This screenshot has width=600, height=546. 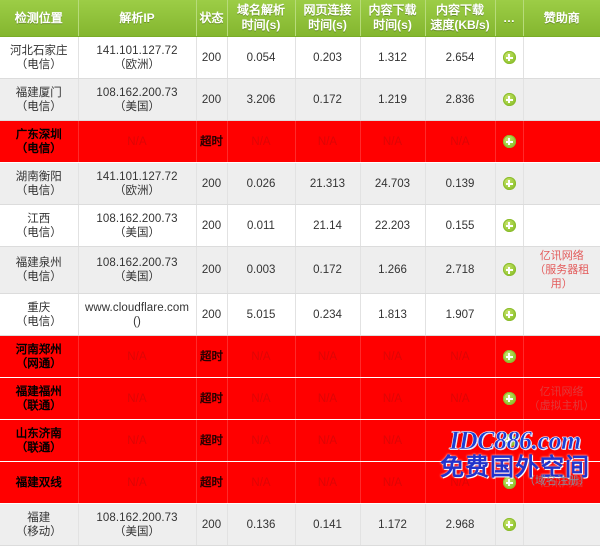 I want to click on table-row: 广东深圳 （电信） N/A 超时 N/A N/A N/A N/A, so click(x=300, y=141).